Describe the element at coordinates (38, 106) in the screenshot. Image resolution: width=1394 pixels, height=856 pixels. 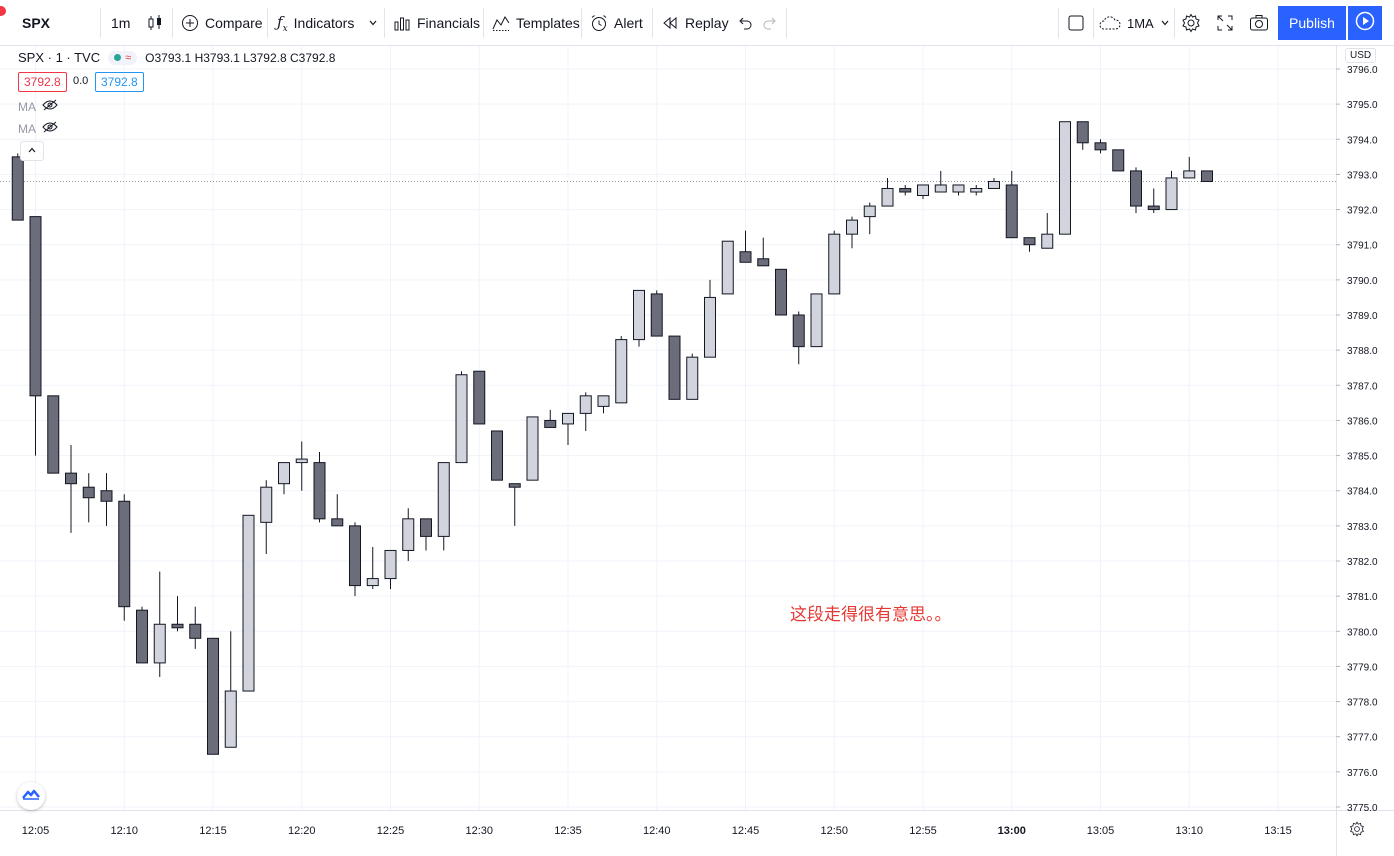
I see `indicator-row-ma-1: MA` at that location.